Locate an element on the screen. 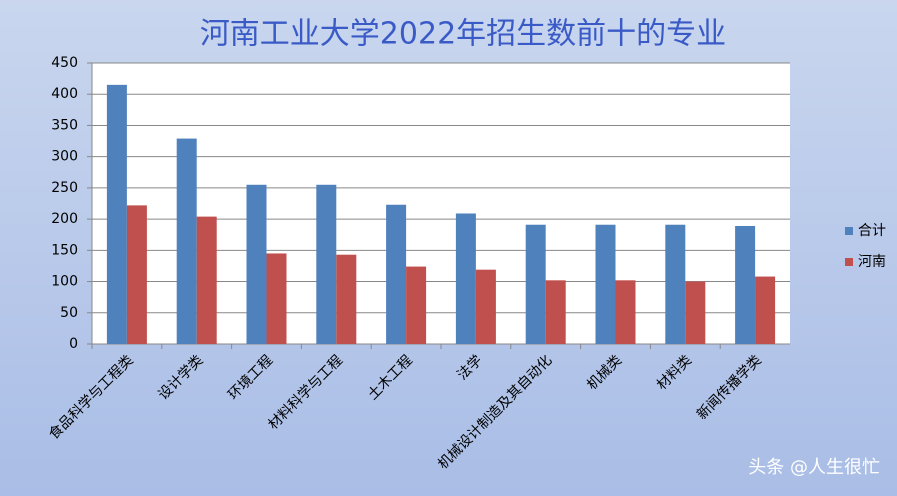  y-tick-label: 150 is located at coordinates (64, 250).